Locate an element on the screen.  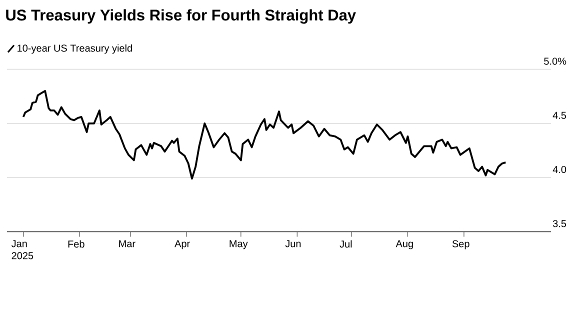
x-tick-label: May is located at coordinates (239, 245).